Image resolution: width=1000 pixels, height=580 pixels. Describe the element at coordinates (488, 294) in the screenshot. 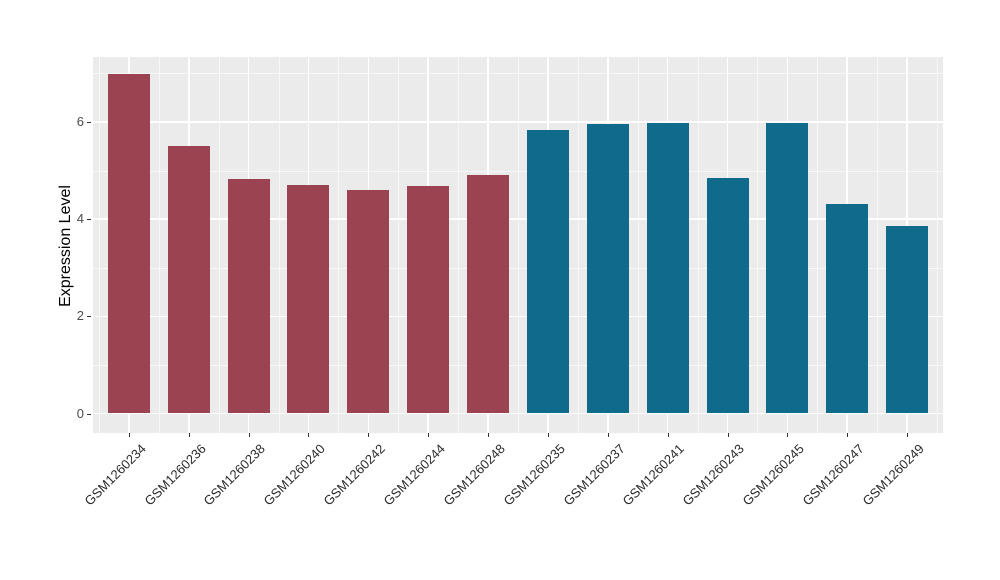

I see `bar-GSM1260248` at that location.